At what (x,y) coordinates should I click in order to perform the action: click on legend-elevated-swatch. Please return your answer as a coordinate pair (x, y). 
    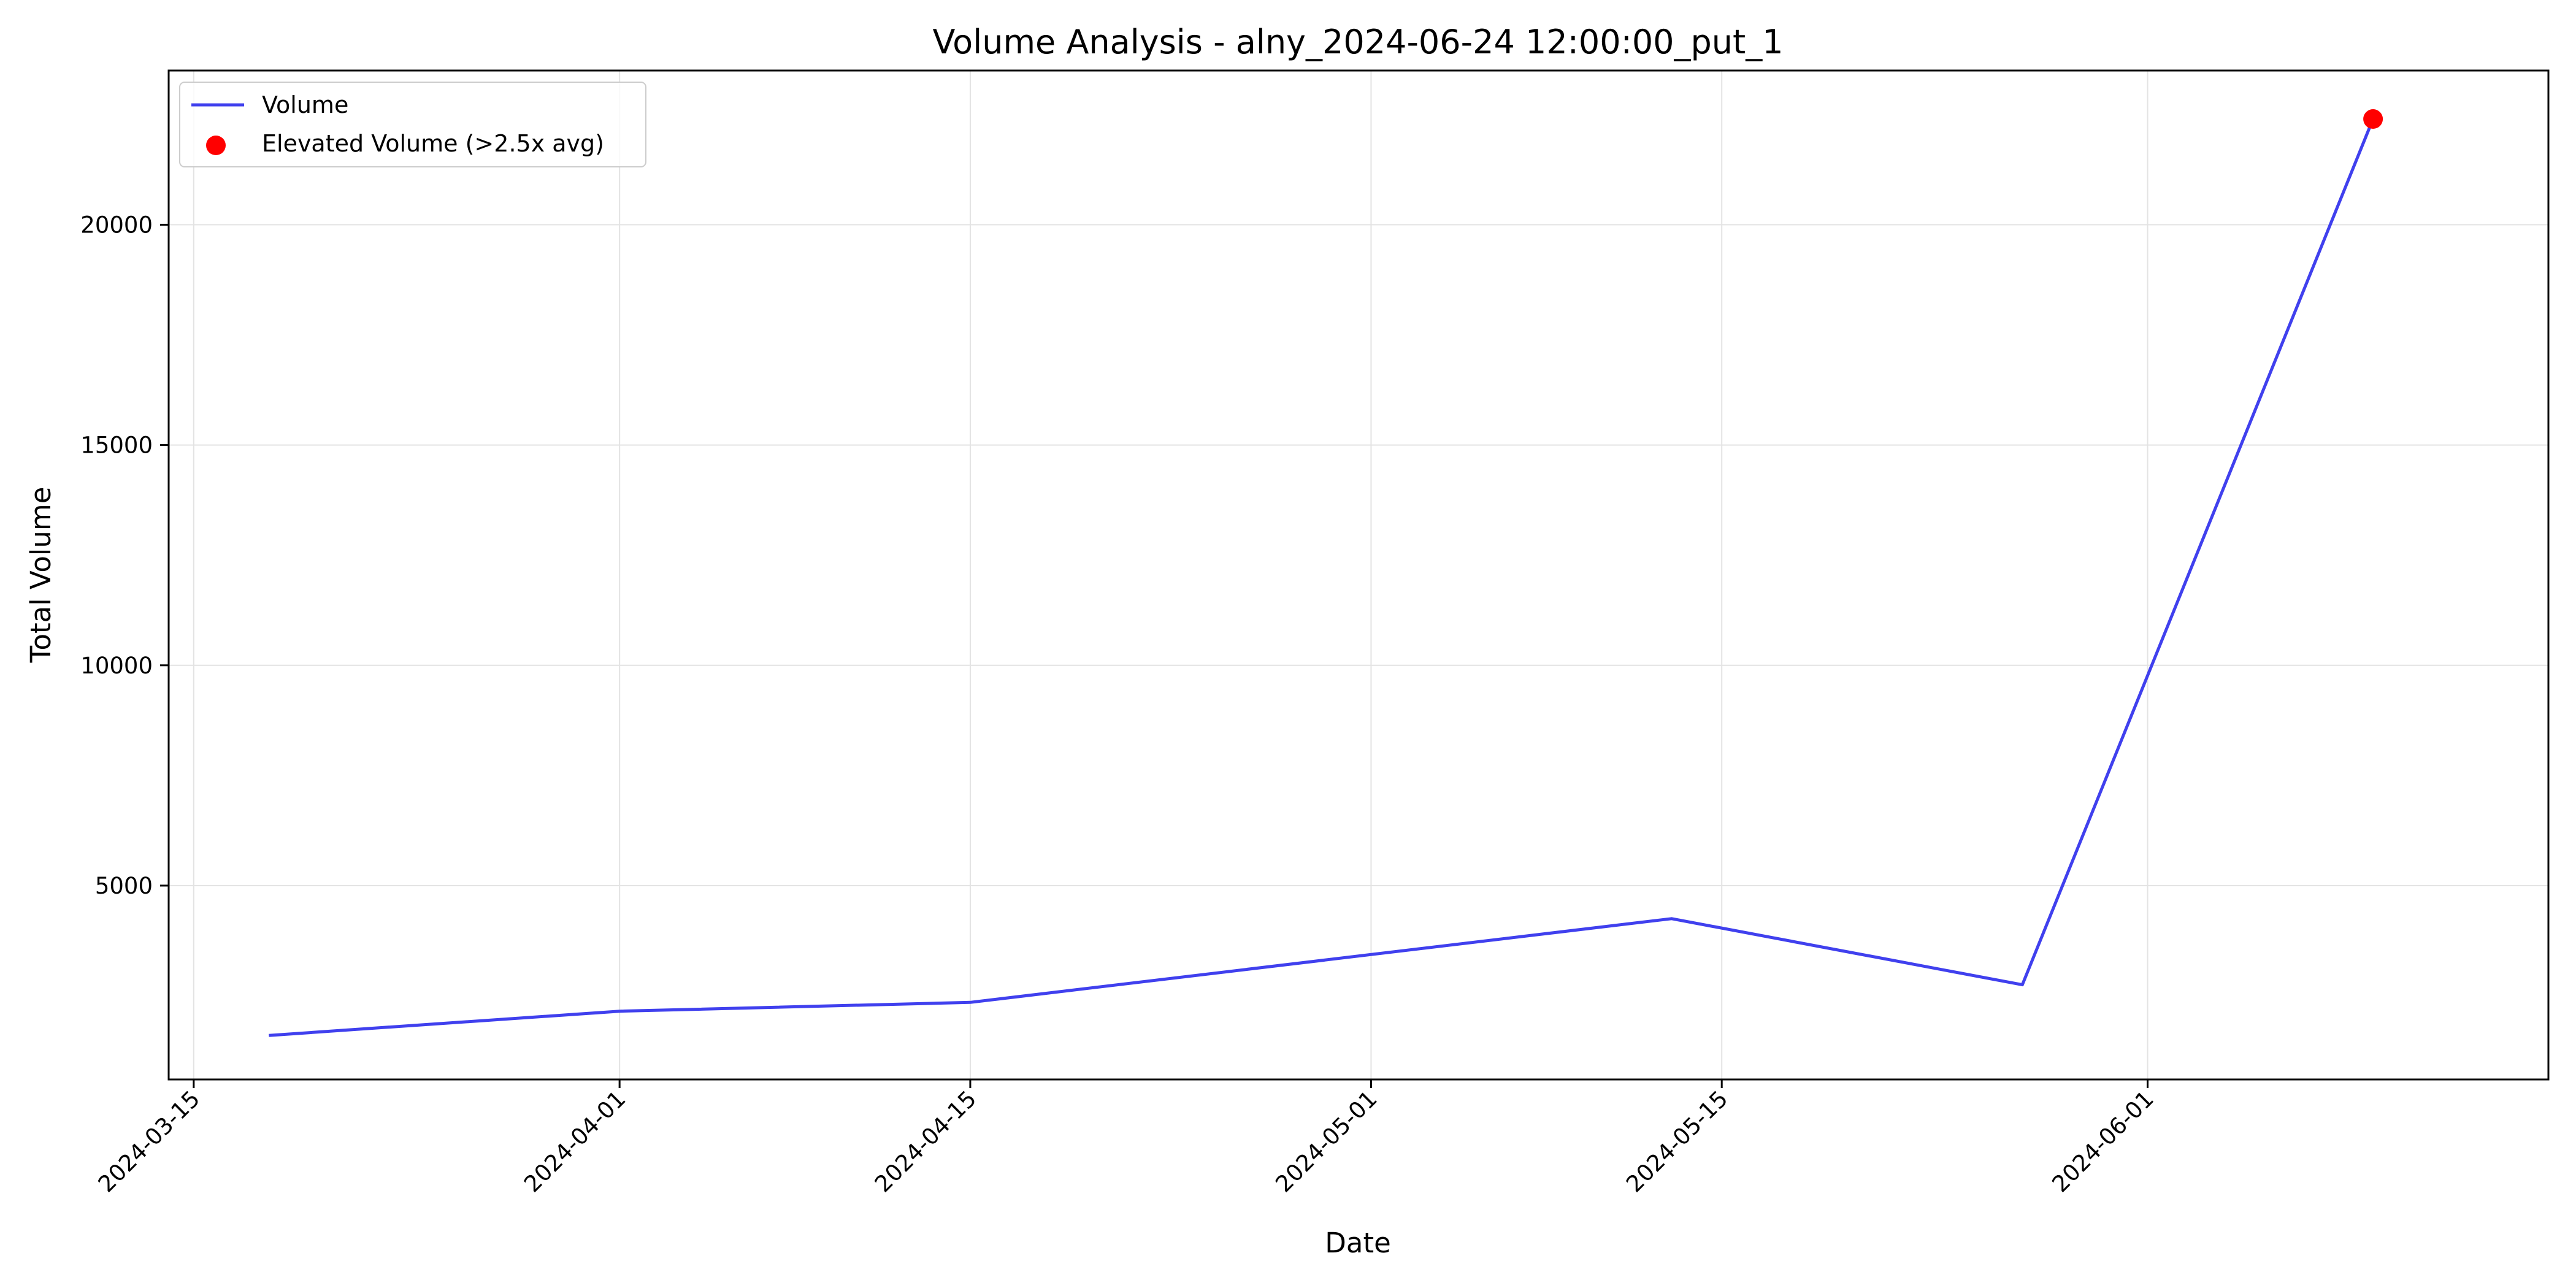
    Looking at the image, I should click on (216, 145).